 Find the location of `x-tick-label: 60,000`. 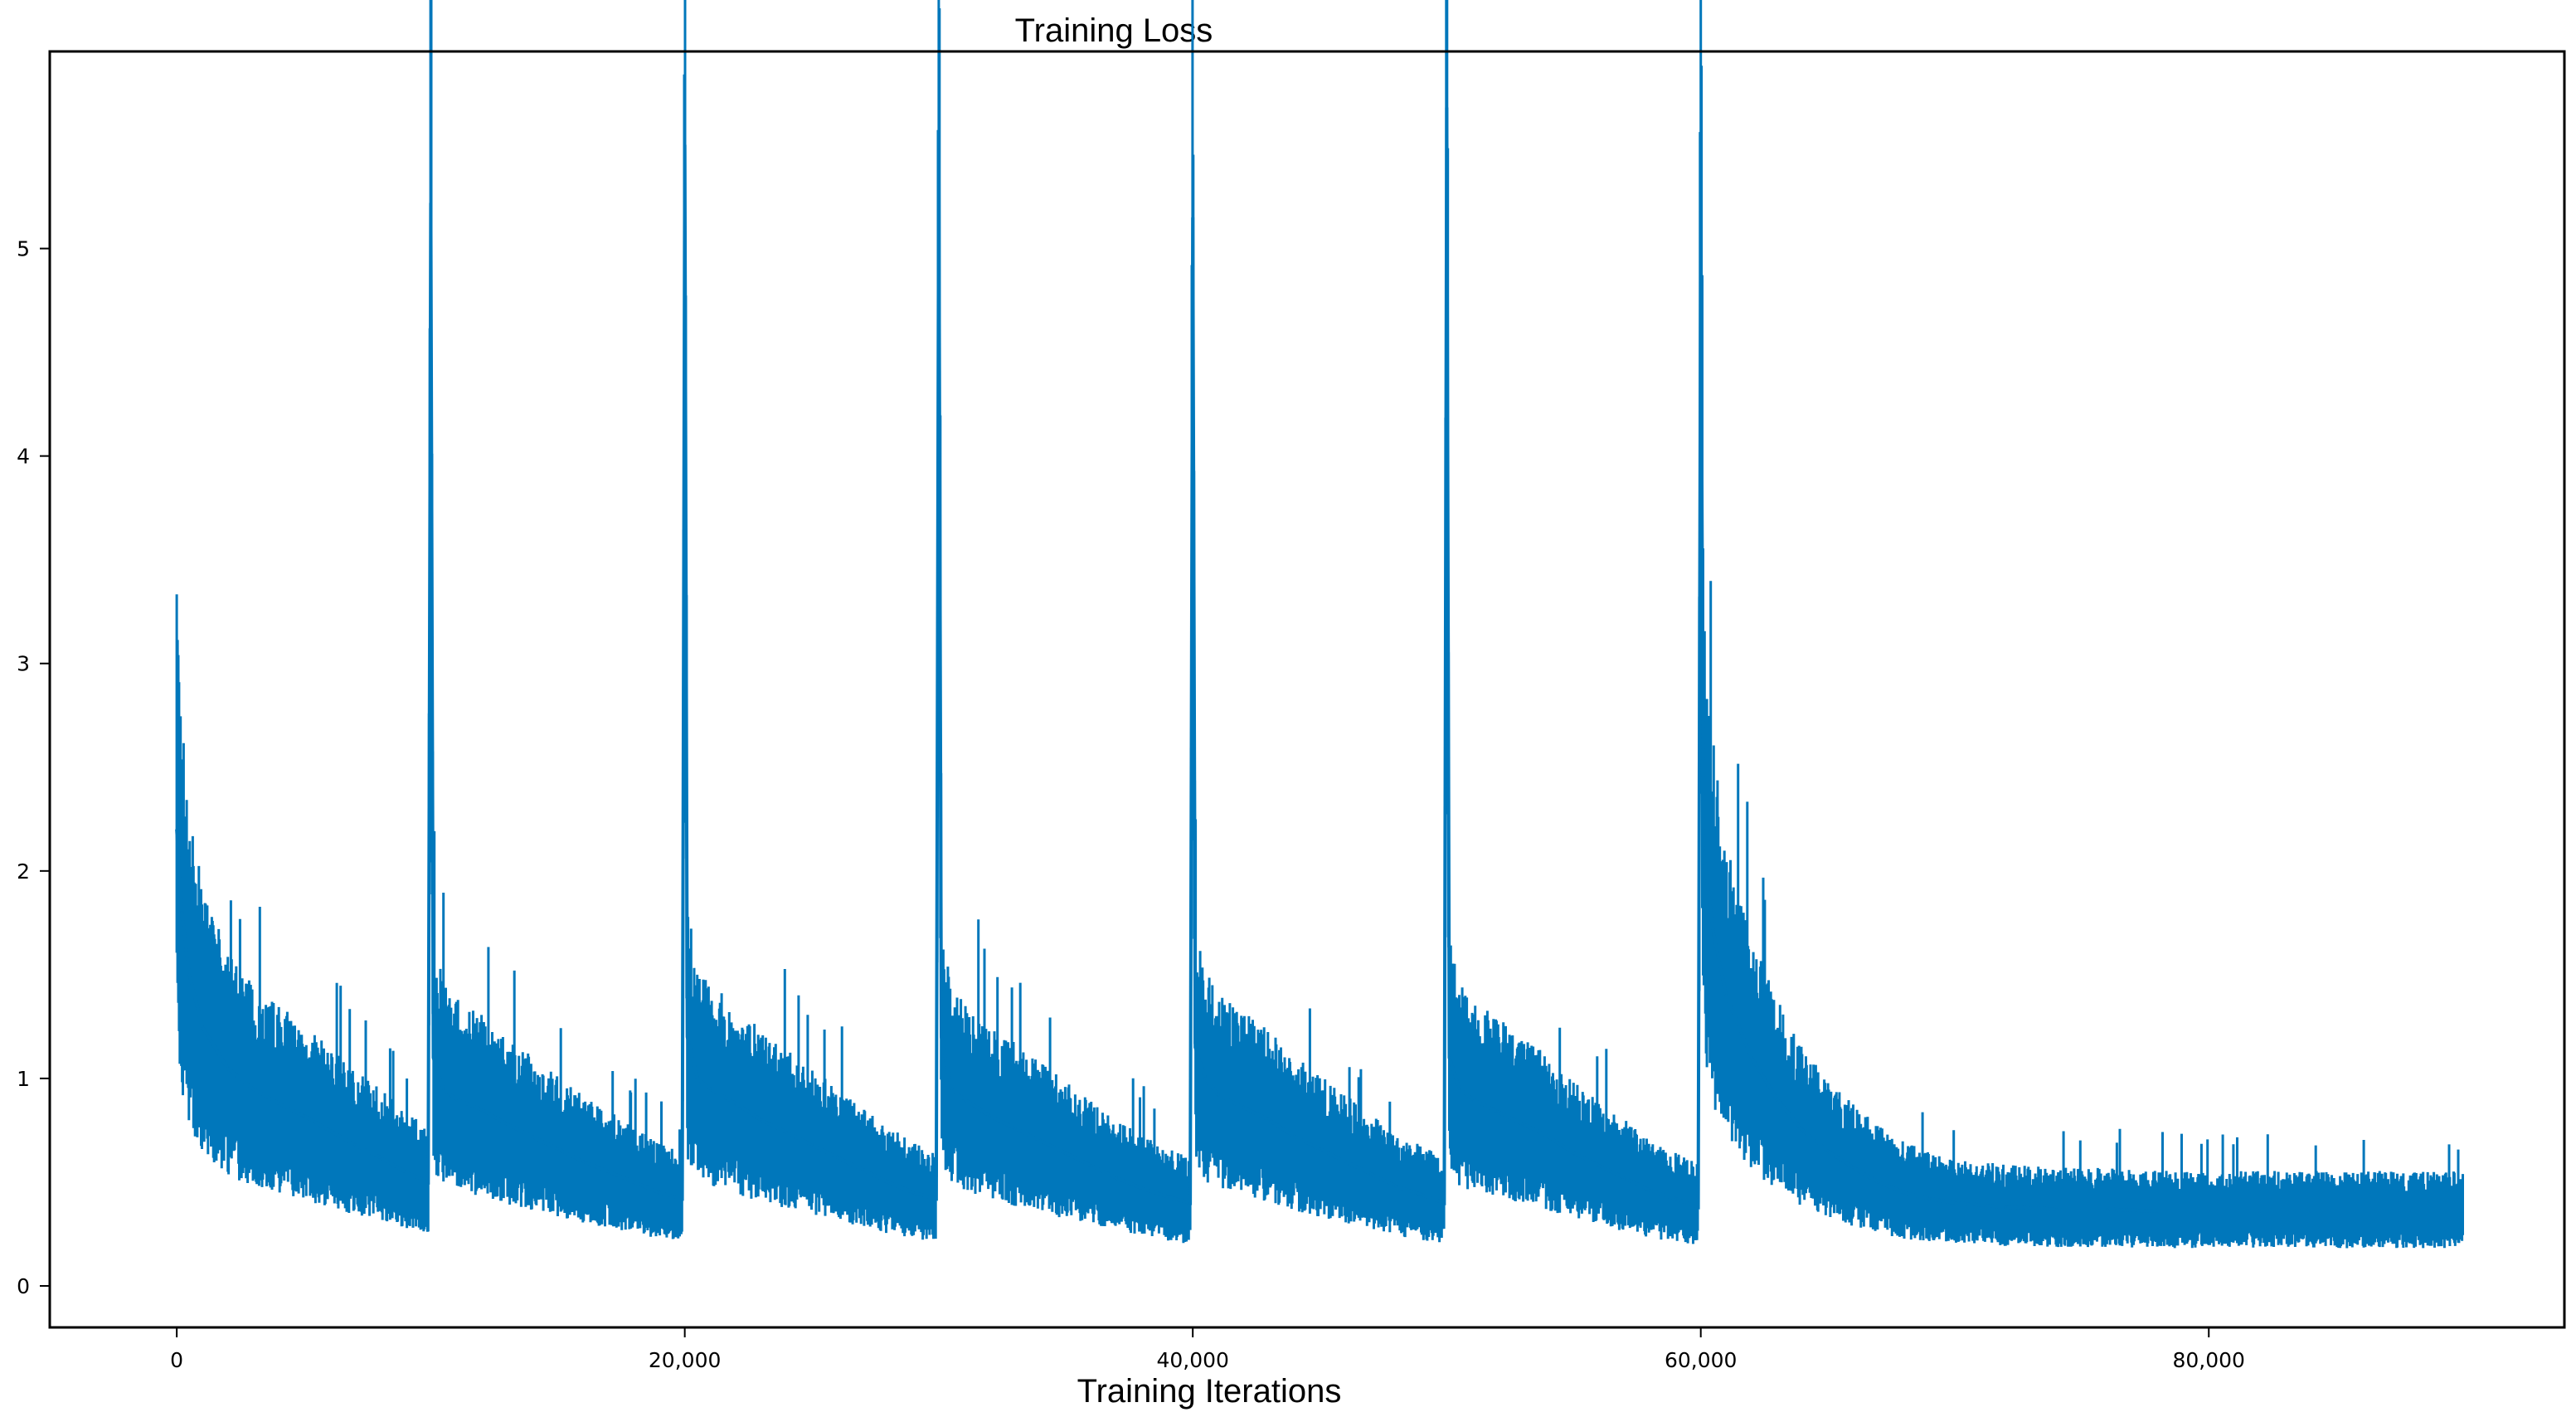

x-tick-label: 60,000 is located at coordinates (1701, 1360).